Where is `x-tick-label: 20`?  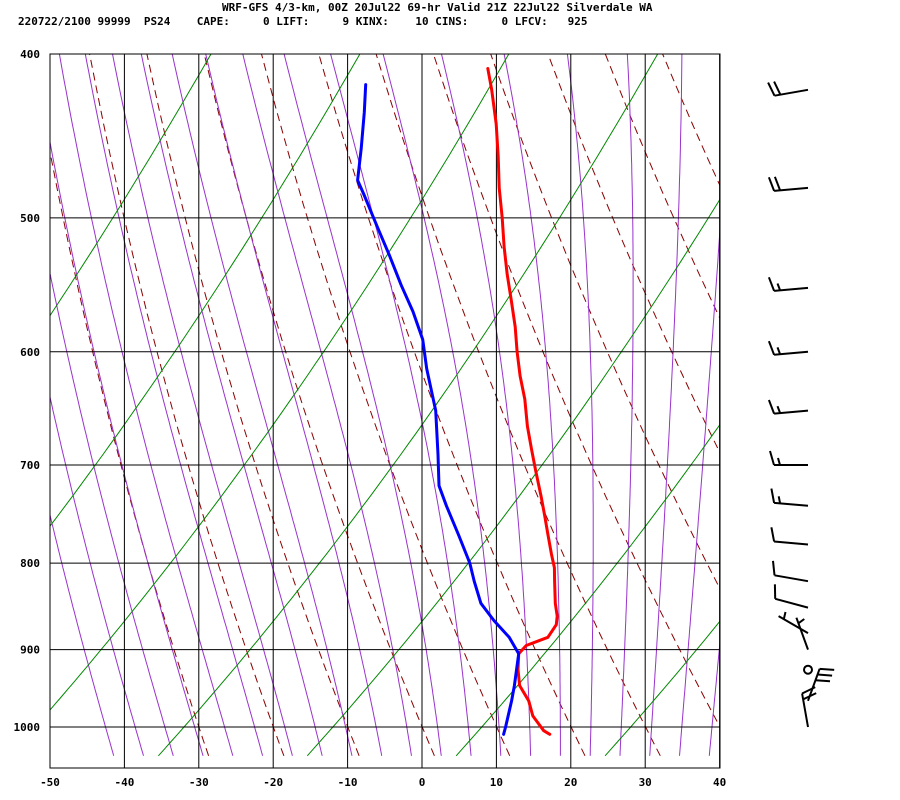 x-tick-label: 20 is located at coordinates (570, 782).